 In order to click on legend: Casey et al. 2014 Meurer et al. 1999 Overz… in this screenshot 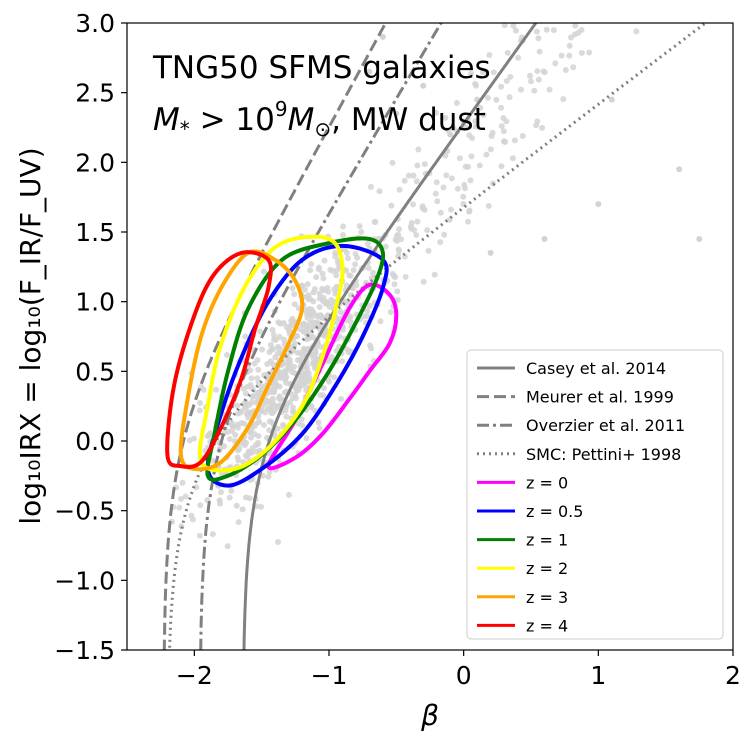, I will do `click(595, 494)`.